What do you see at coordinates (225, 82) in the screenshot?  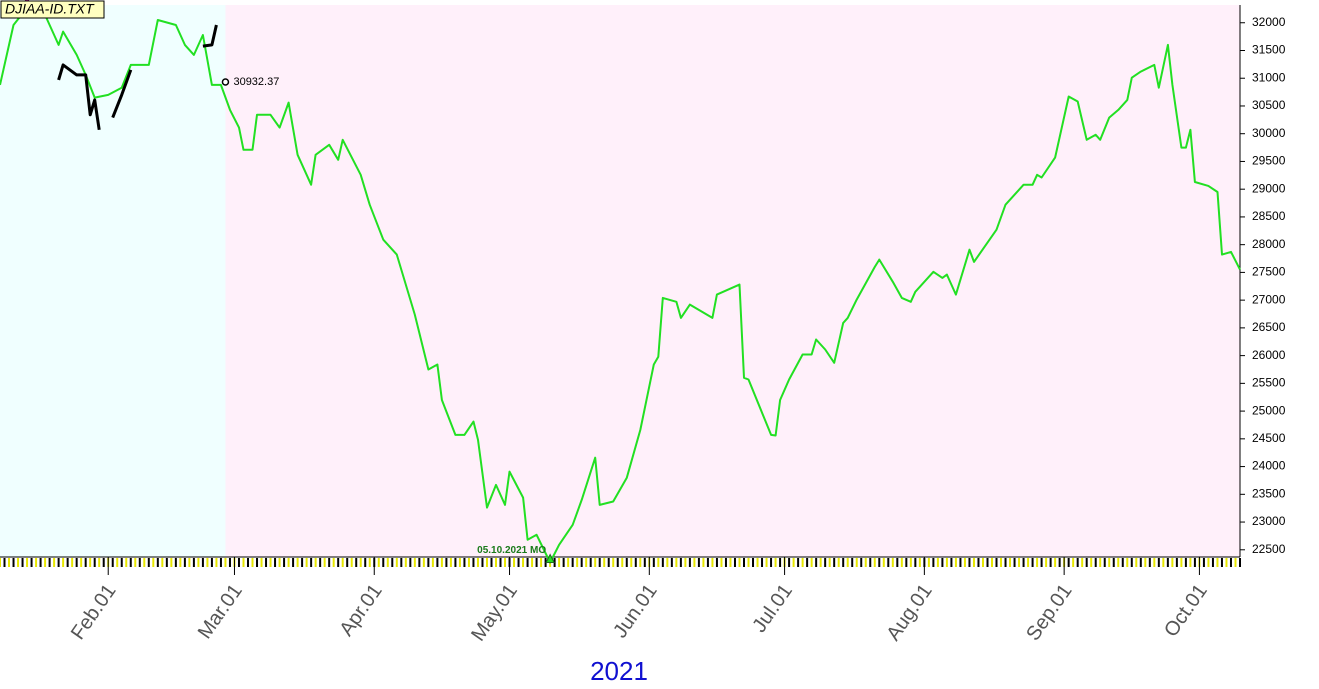 I see `last-point` at bounding box center [225, 82].